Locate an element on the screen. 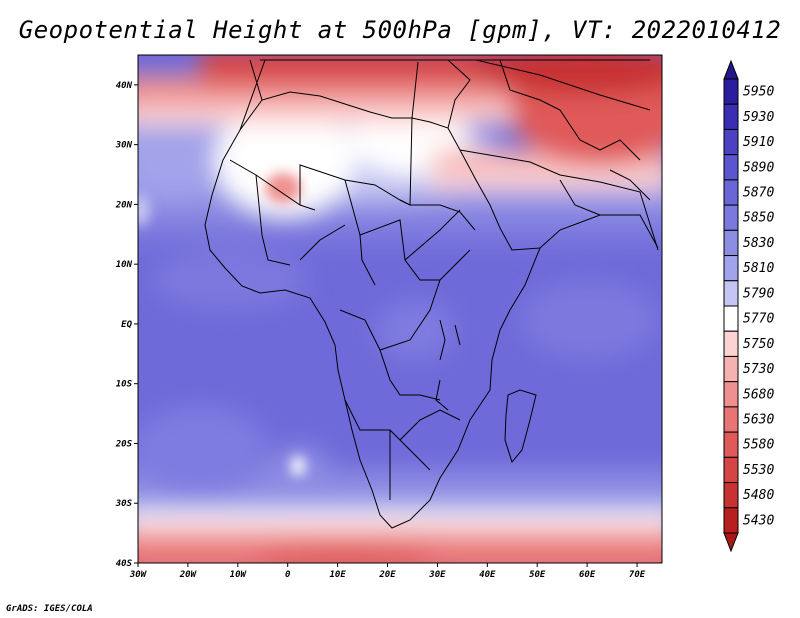 This screenshot has height=618, width=800. lat-tick-label: 20N is located at coordinates (124, 205).